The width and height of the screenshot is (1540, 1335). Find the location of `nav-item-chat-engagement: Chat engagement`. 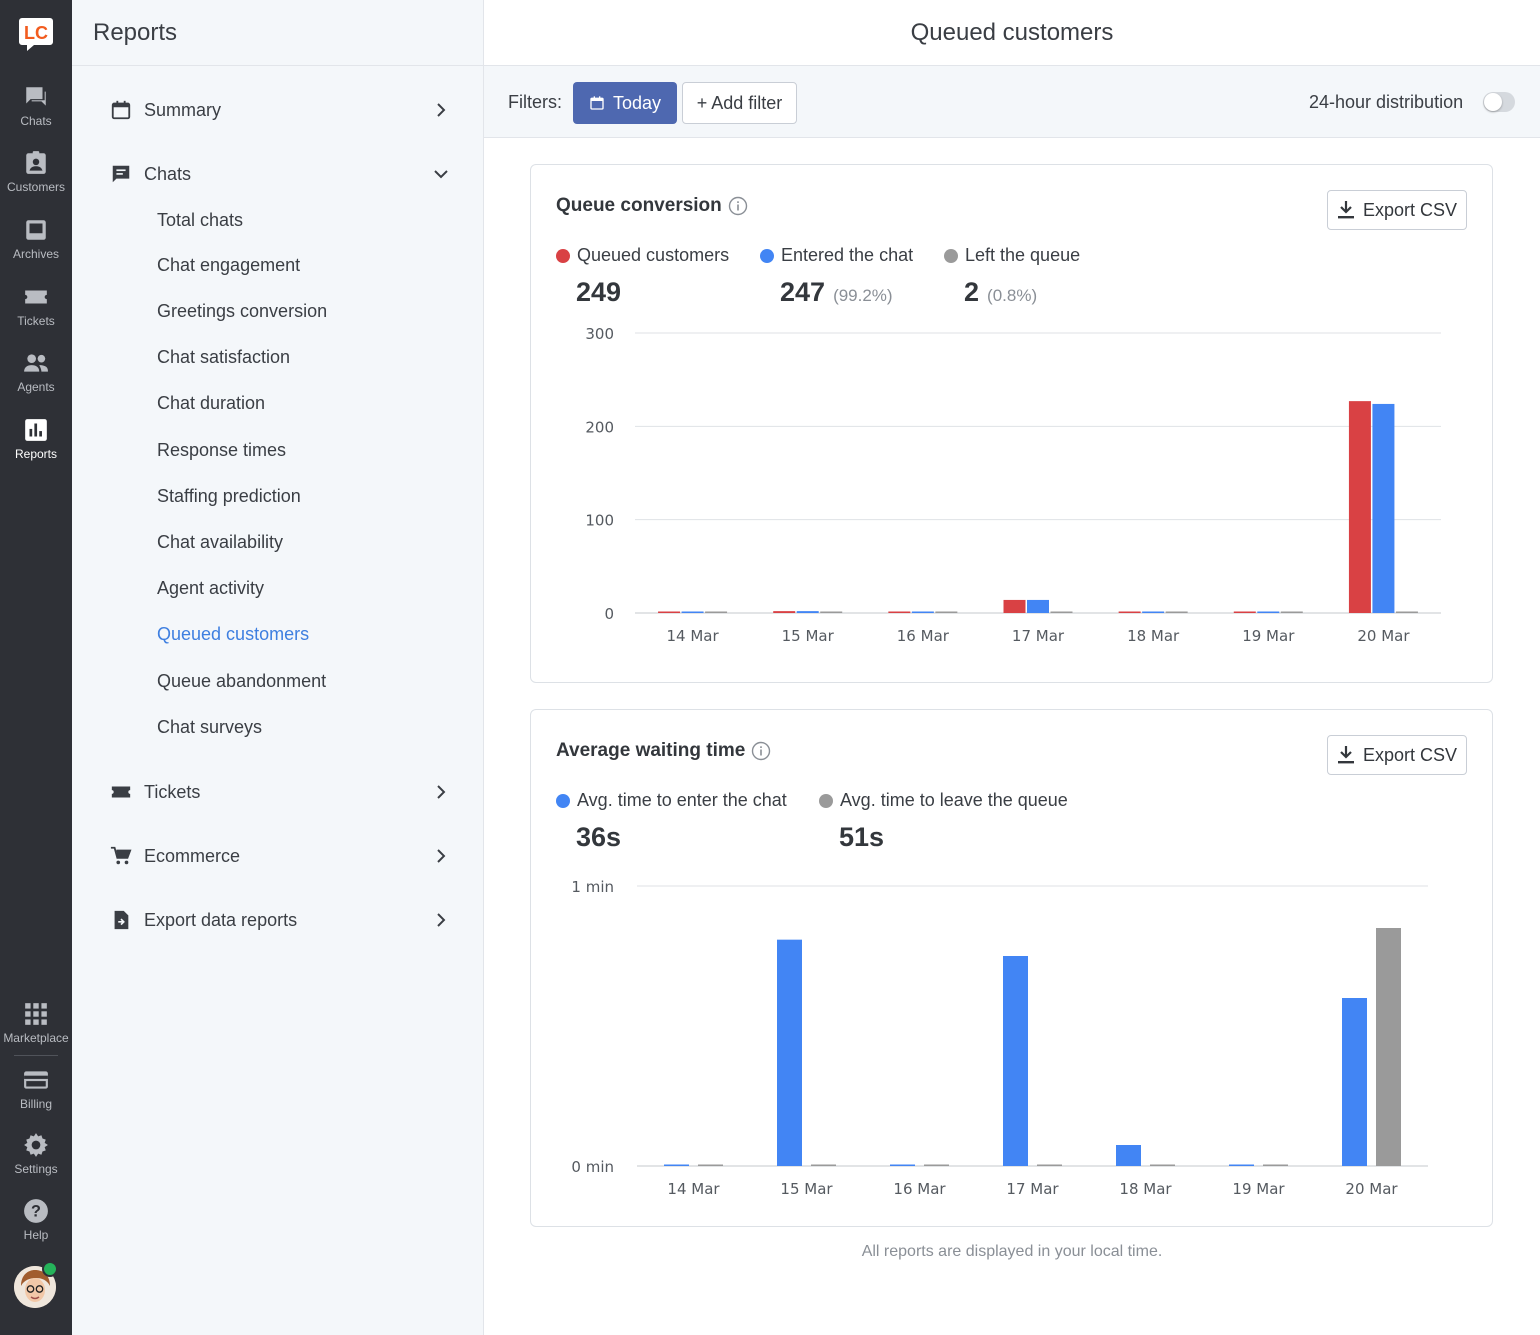

nav-item-chat-engagement: Chat engagement is located at coordinates (229, 265).